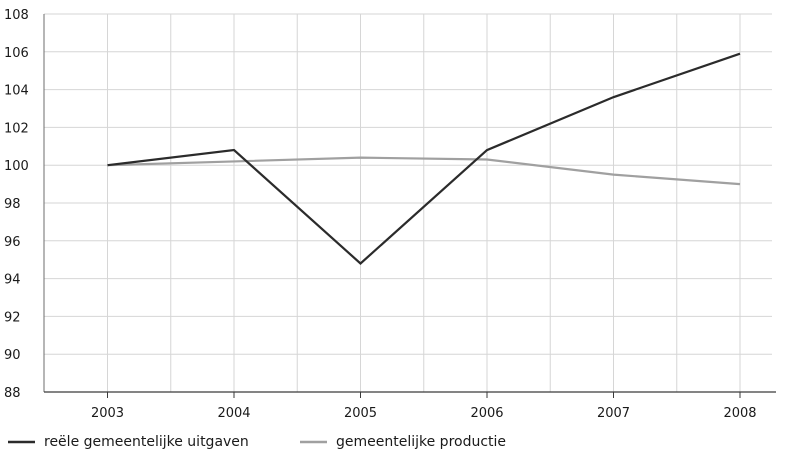  Describe the element at coordinates (613, 413) in the screenshot. I see `x-tick-label-2007: 2007` at that location.